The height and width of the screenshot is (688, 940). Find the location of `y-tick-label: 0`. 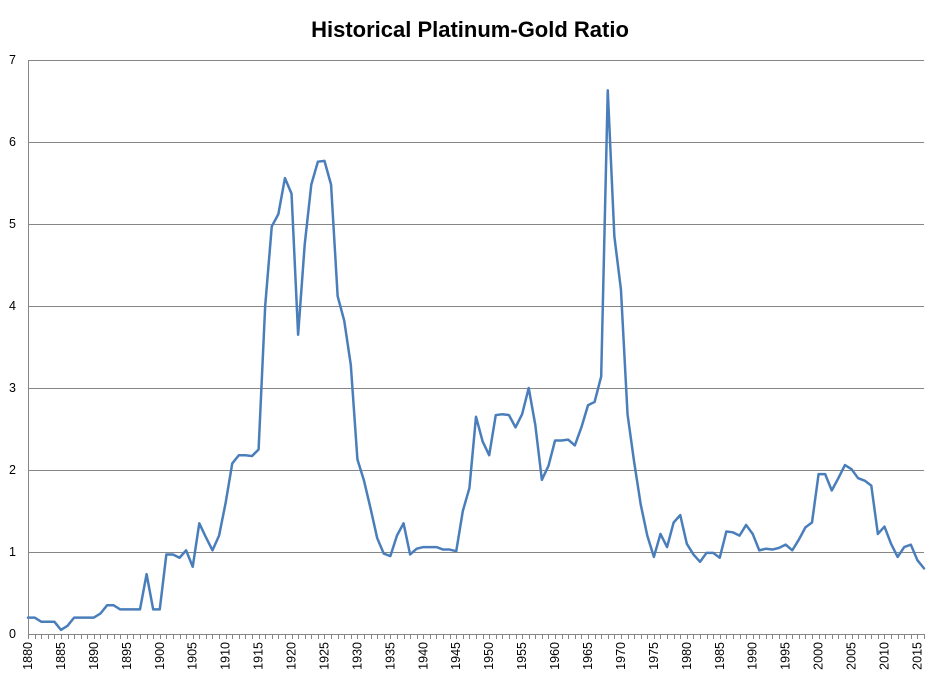

y-tick-label: 0 is located at coordinates (12, 634).